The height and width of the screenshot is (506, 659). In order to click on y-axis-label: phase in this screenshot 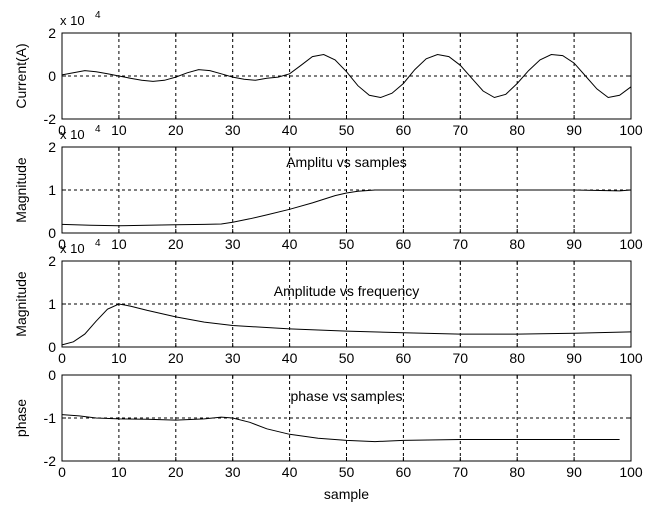, I will do `click(21, 418)`.